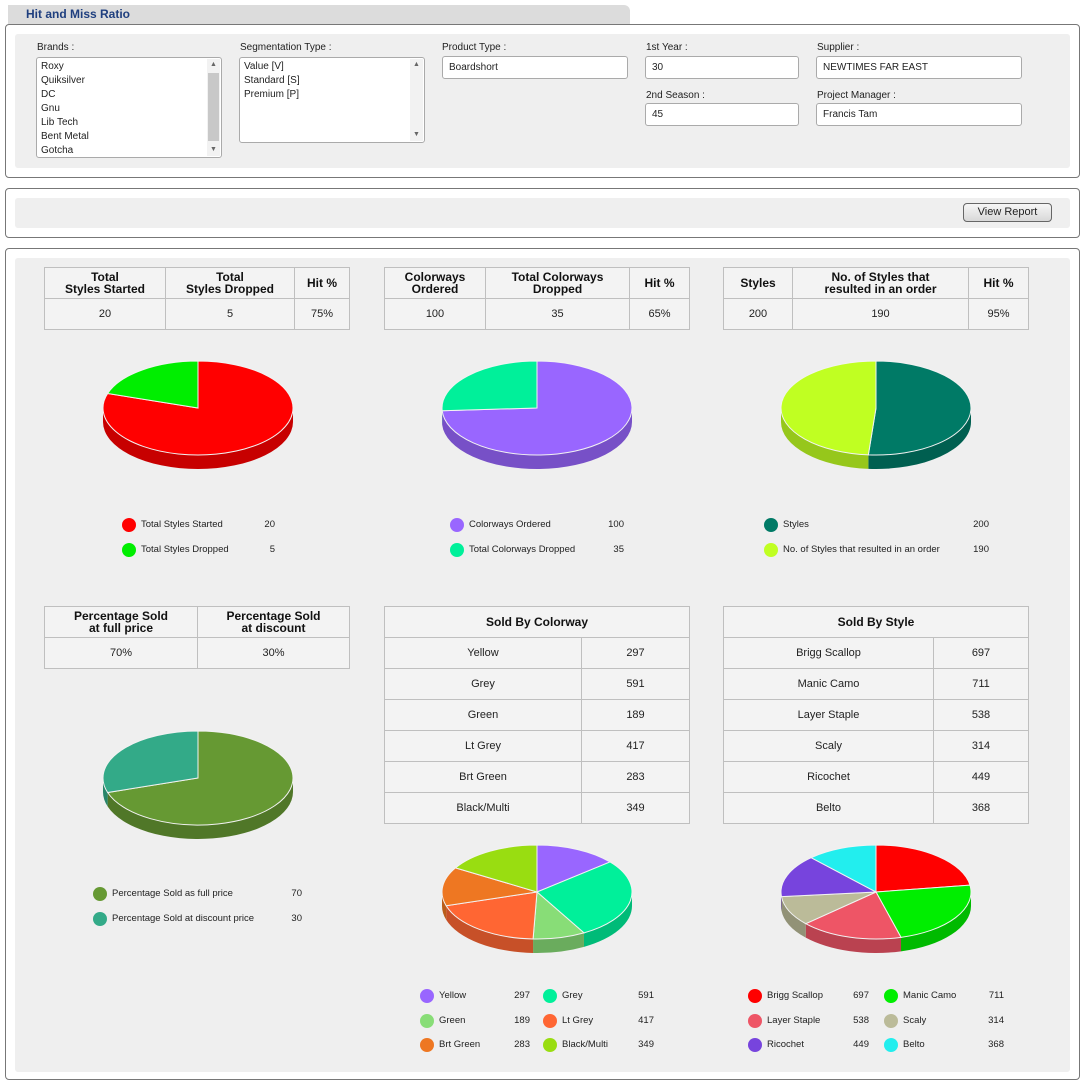 Image resolution: width=1088 pixels, height=1086 pixels. I want to click on segmentation-option: Value [V], so click(264, 66).